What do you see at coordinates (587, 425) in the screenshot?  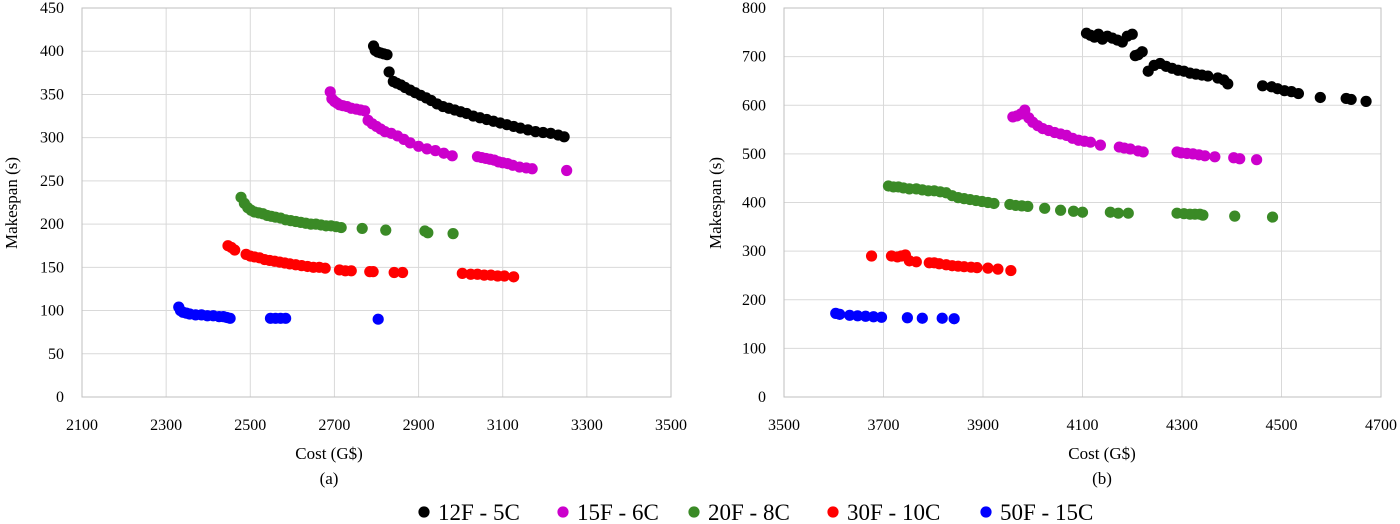 I see `x-tick-label: 3300` at bounding box center [587, 425].